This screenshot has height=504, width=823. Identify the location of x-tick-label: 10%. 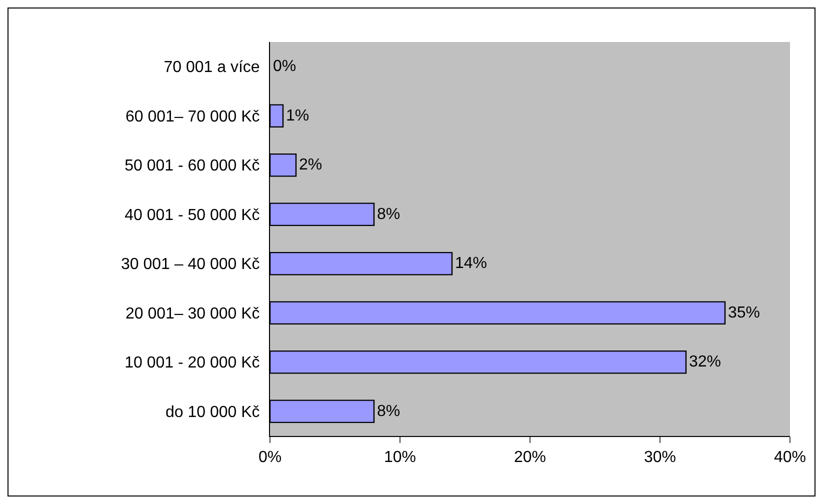
(400, 457).